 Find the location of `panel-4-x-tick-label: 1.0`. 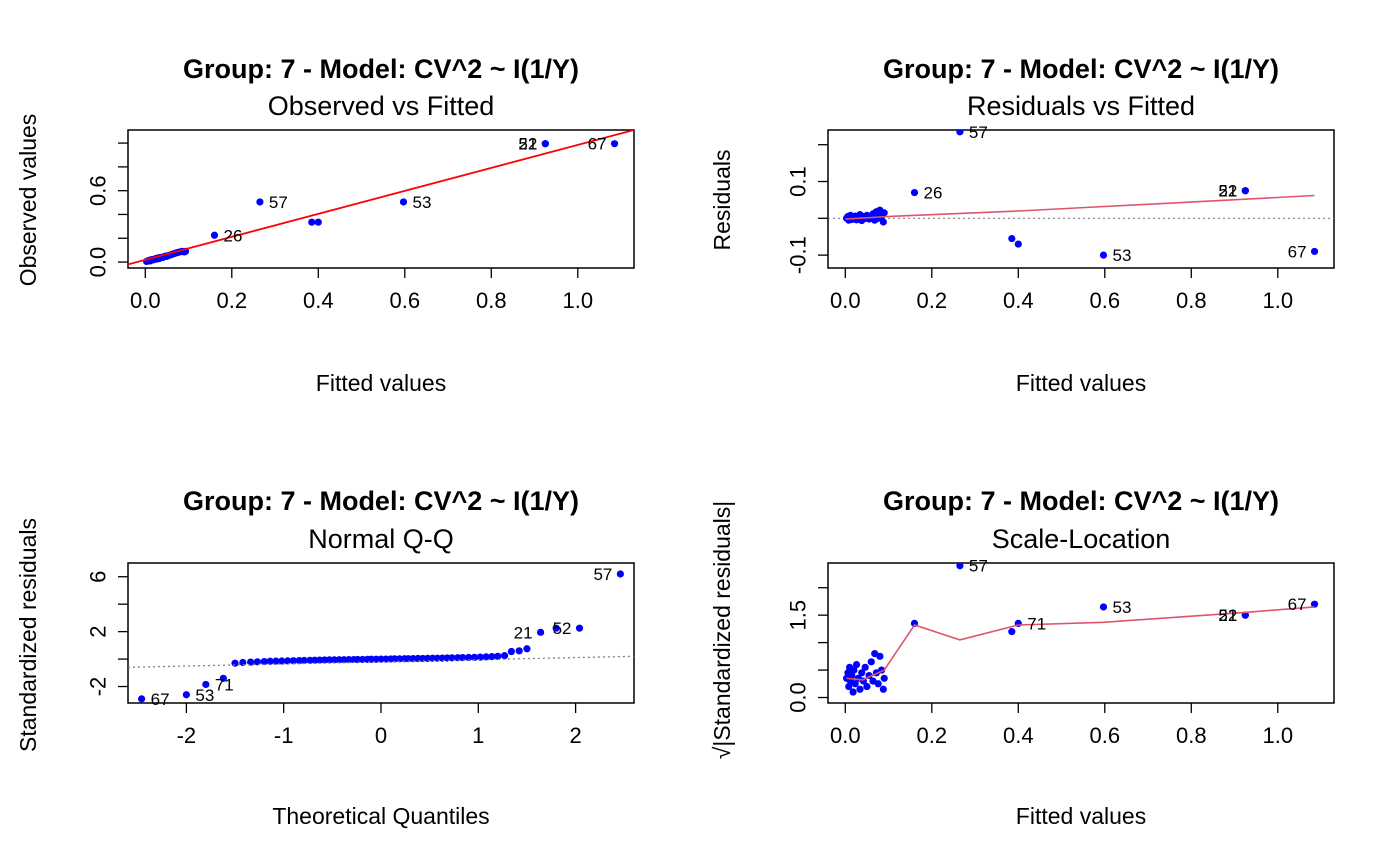

panel-4-x-tick-label: 1.0 is located at coordinates (1277, 735).